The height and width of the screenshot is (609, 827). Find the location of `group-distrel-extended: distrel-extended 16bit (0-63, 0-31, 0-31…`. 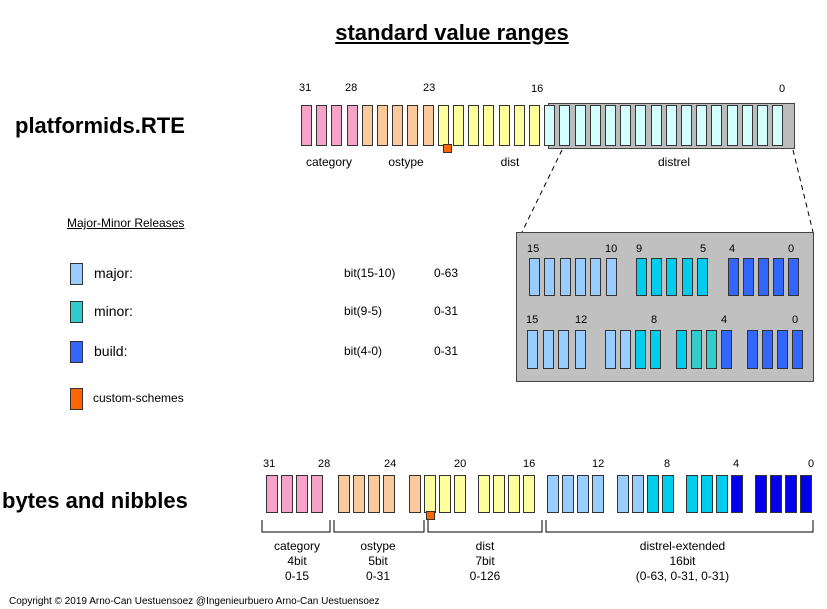

group-distrel-extended: distrel-extended 16bit (0-63, 0-31, 0-31… is located at coordinates (682, 561).